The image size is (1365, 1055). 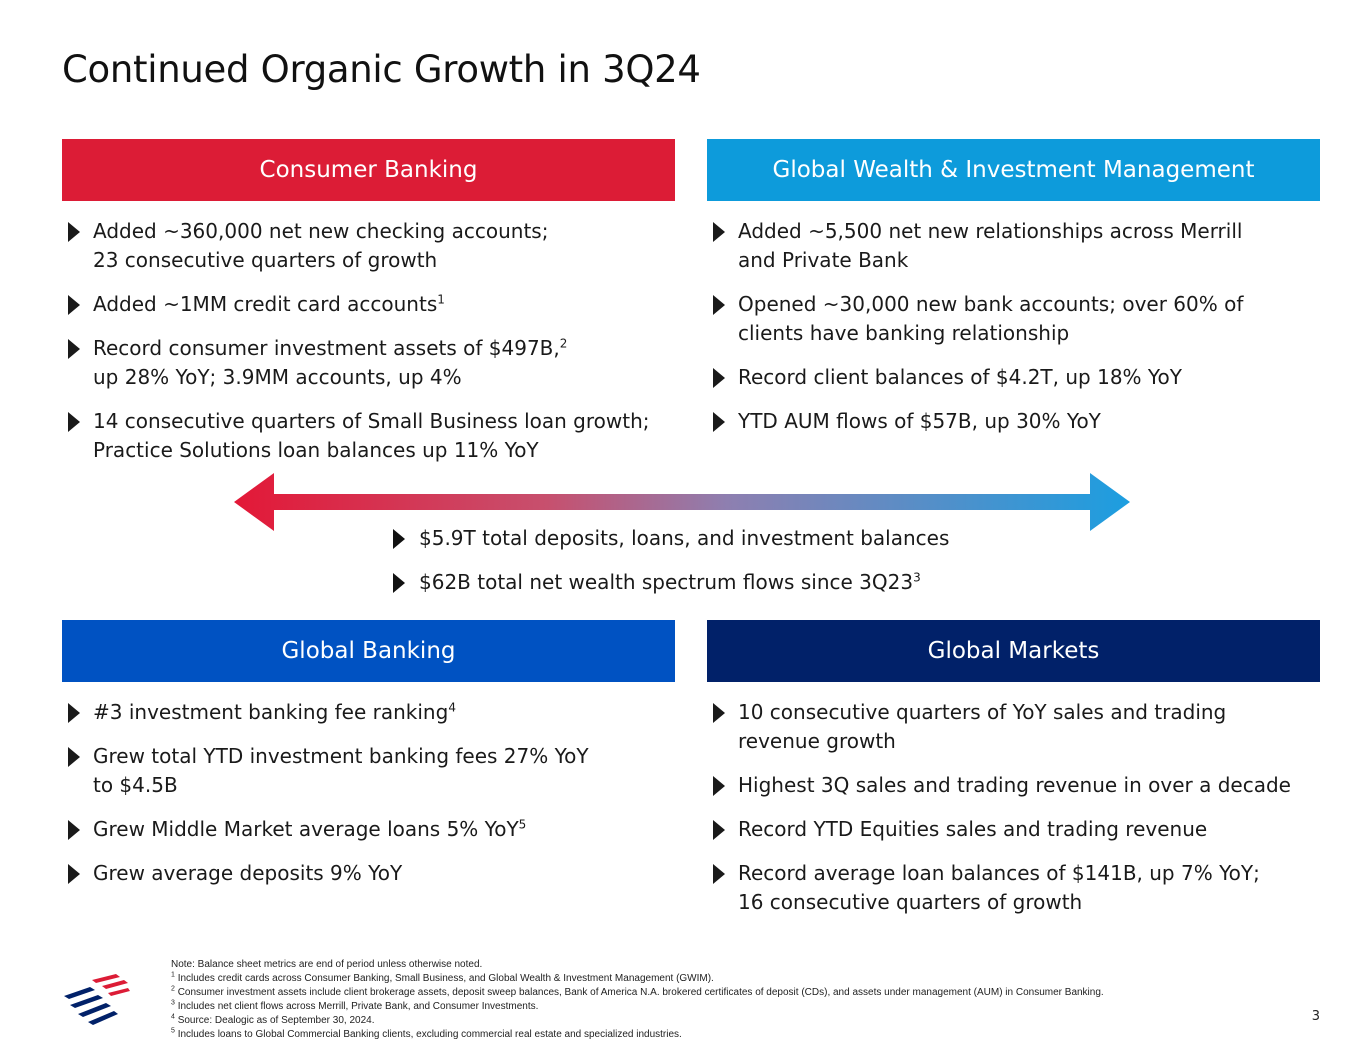 I want to click on list-item: Grew Middle Market average loans 5% YoY5, so click(x=368, y=829).